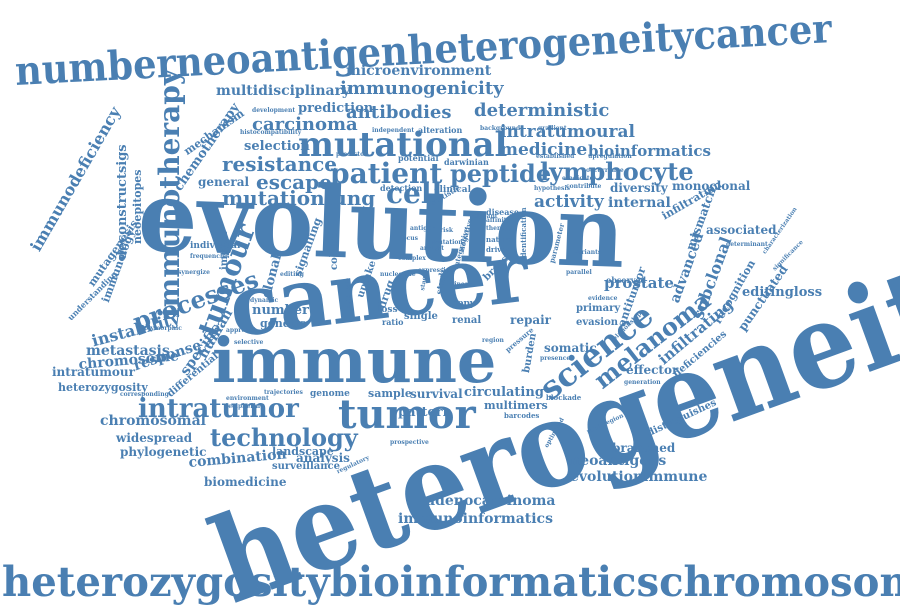 The height and width of the screenshot is (613, 900). What do you see at coordinates (578, 178) in the screenshot?
I see `cloud-word: eradicate` at bounding box center [578, 178].